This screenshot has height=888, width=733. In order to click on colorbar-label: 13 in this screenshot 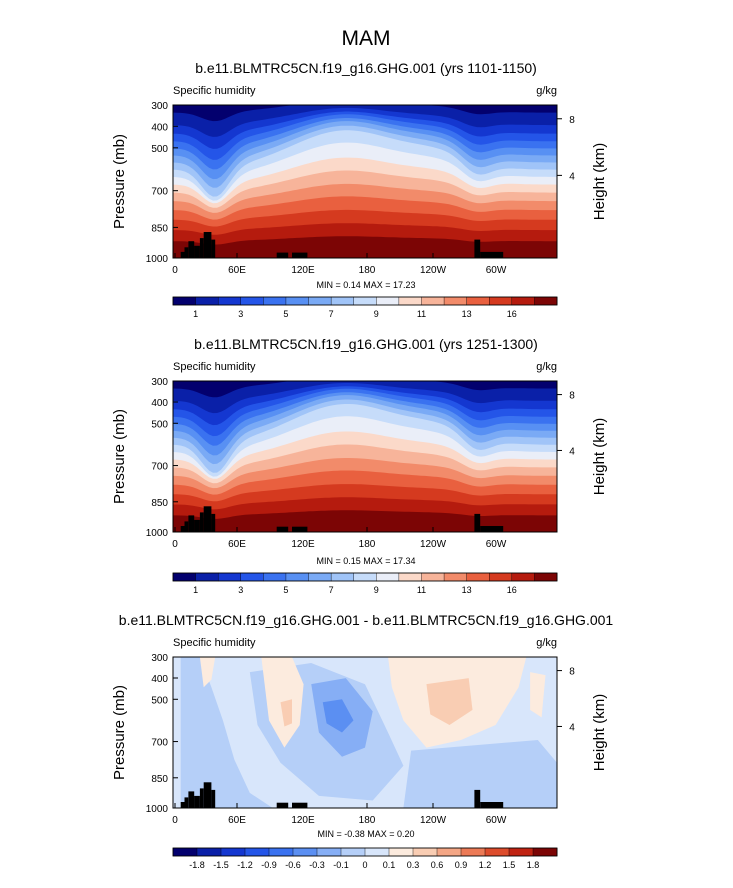, I will do `click(467, 314)`.